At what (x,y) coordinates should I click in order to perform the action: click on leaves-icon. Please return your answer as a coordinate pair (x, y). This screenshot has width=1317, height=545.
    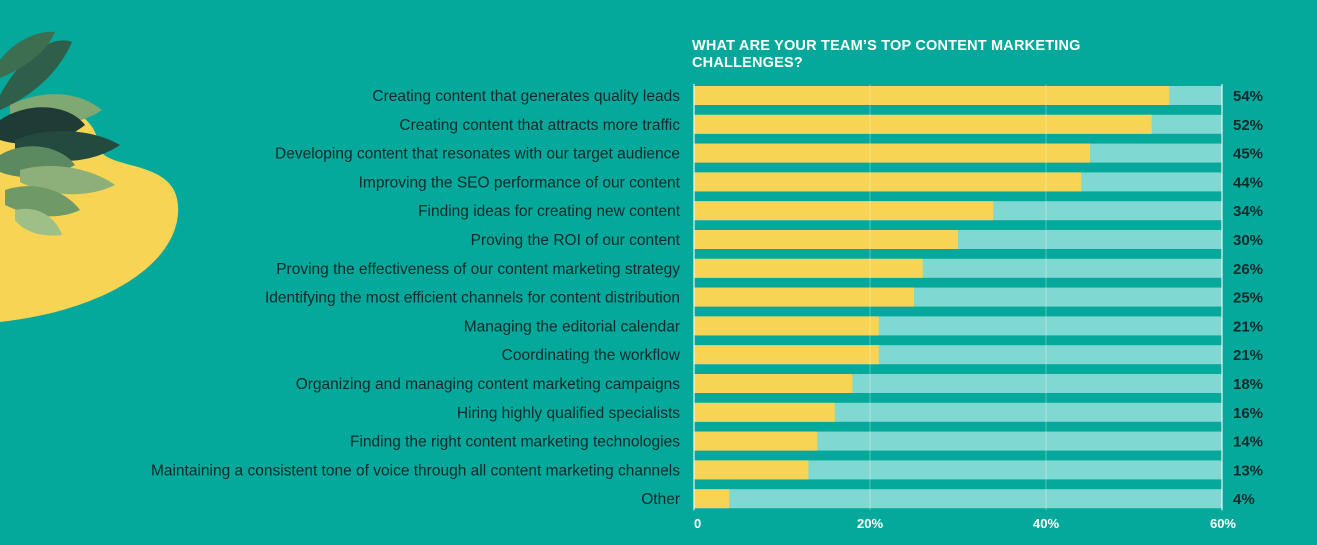
    Looking at the image, I should click on (60, 133).